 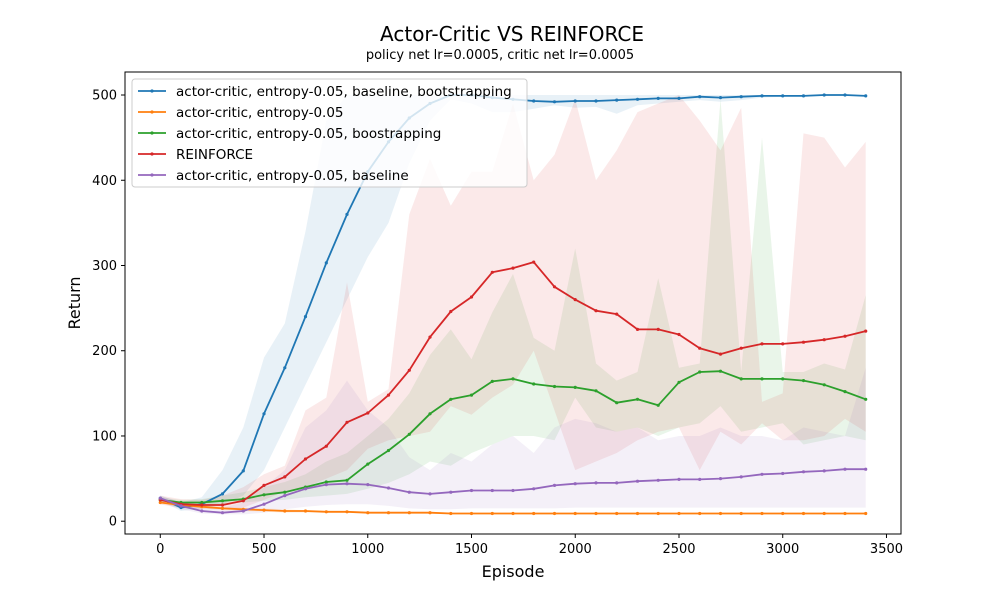 I want to click on legend-label: actor-critic, entropy-0.05, so click(x=260, y=113).